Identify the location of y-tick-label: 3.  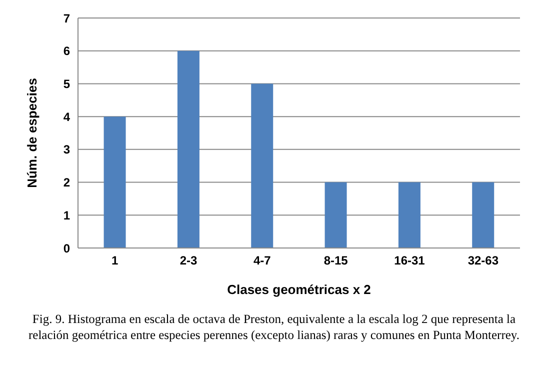
(66, 149).